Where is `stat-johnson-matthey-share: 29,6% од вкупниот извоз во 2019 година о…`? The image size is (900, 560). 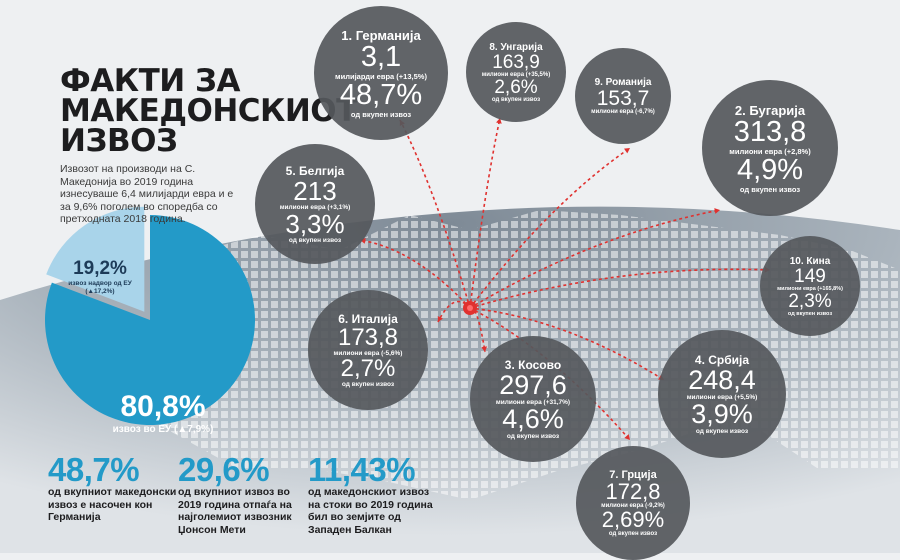
stat-johnson-matthey-share: 29,6% од вкупниот извоз во 2019 година о… is located at coordinates (235, 493).